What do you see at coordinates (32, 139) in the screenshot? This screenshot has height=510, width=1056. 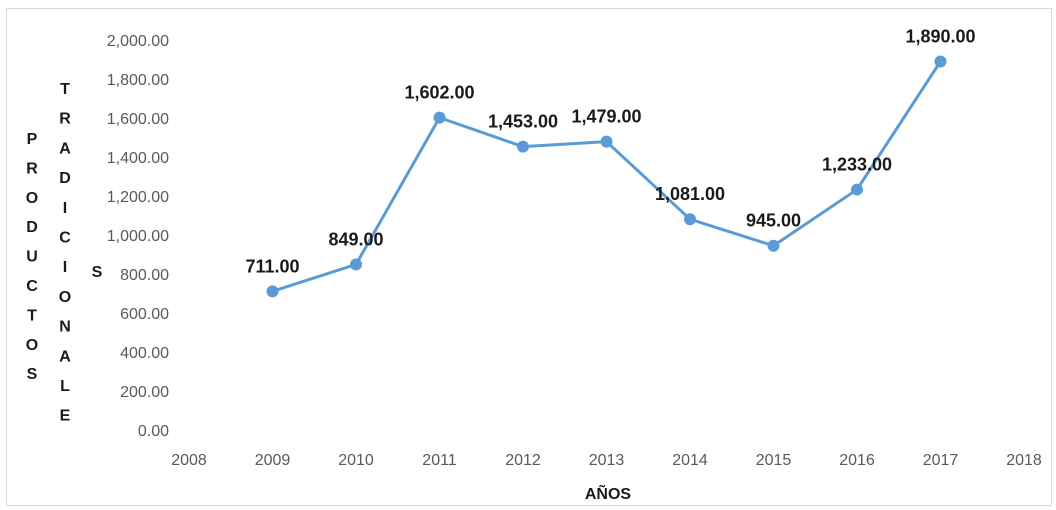 I see `y-axis-title-char: P` at bounding box center [32, 139].